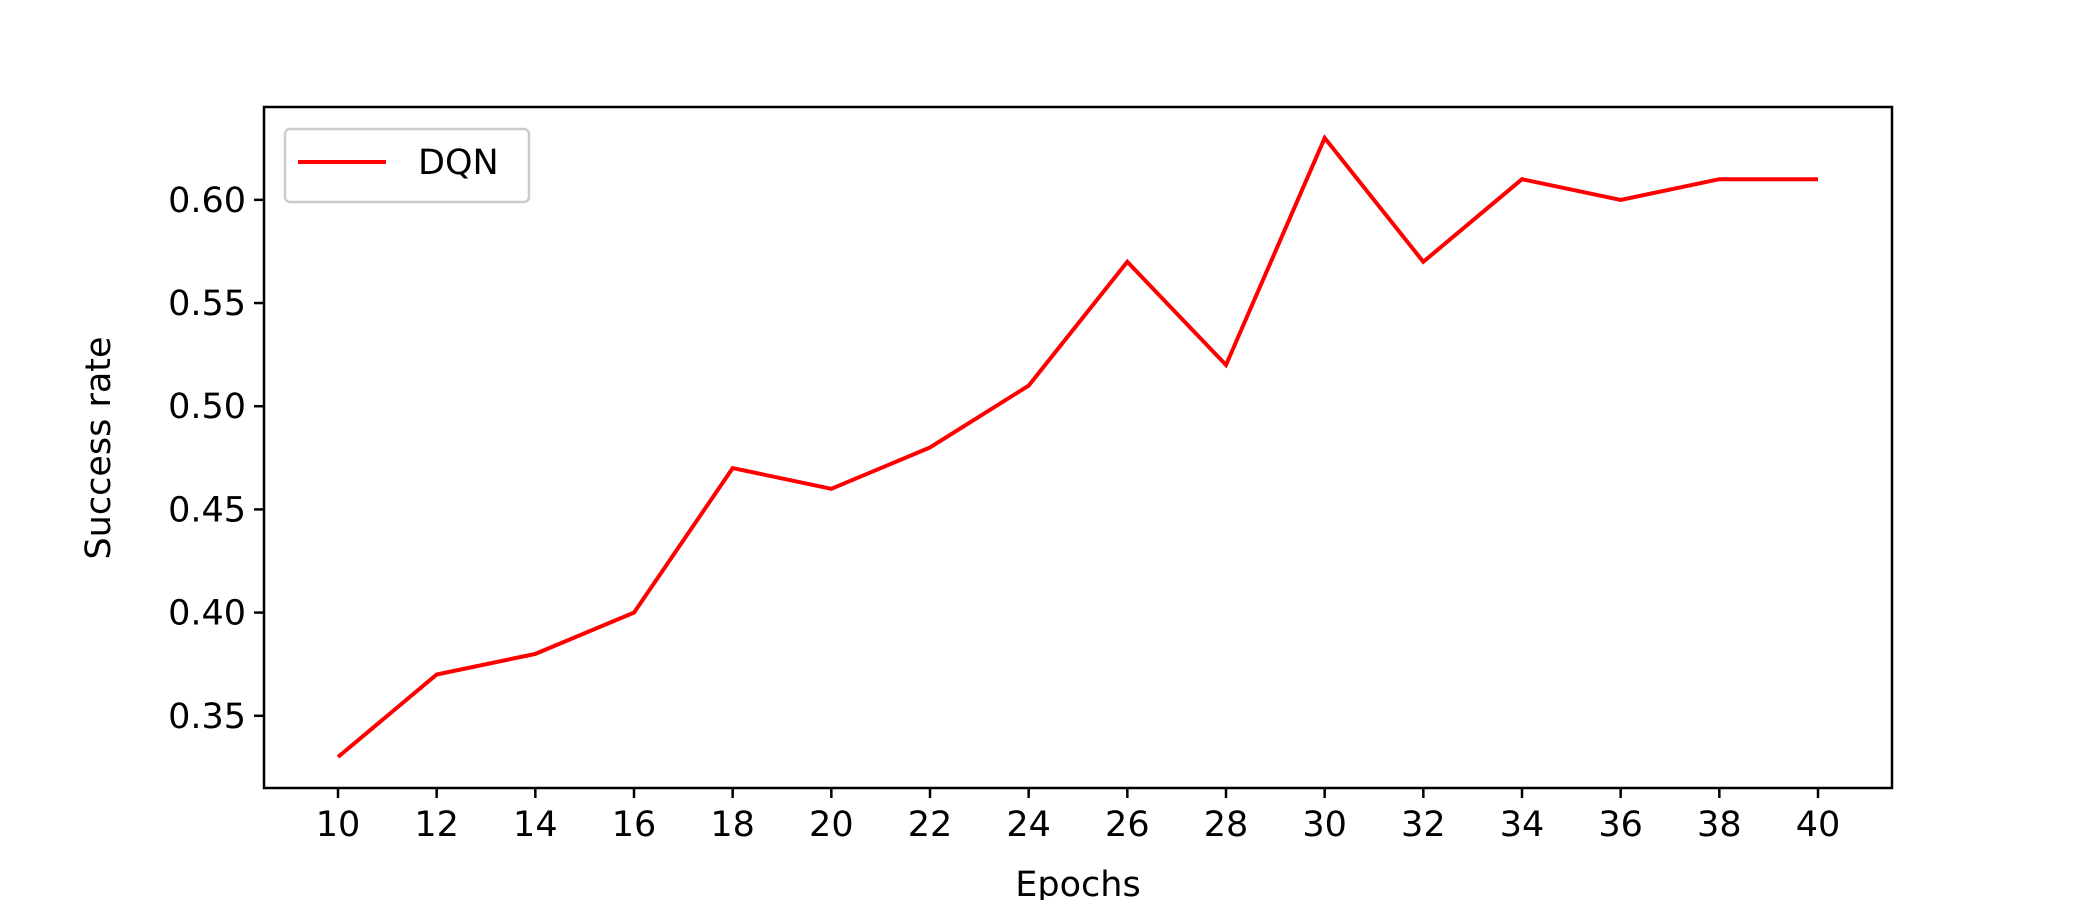  Describe the element at coordinates (1226, 825) in the screenshot. I see `x-tick-label: 28` at that location.